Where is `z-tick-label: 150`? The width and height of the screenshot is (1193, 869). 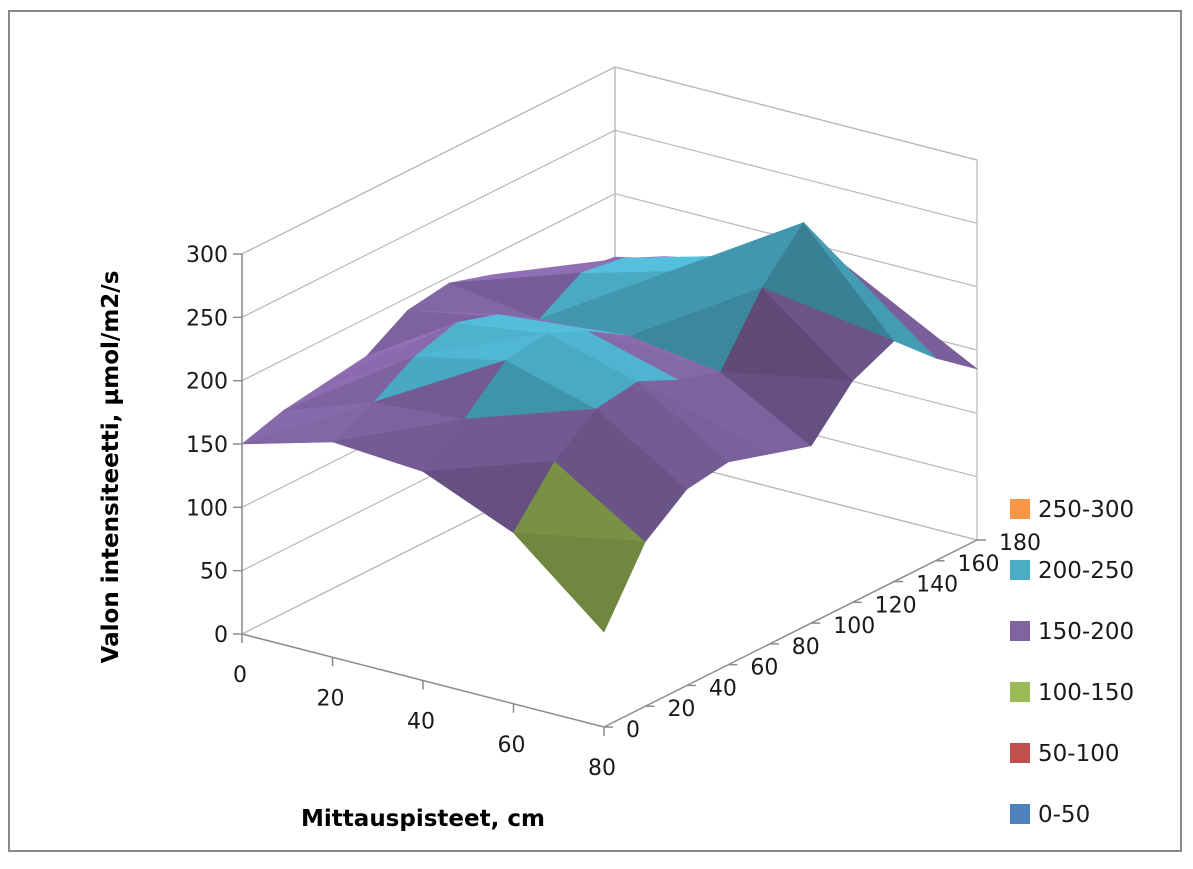
z-tick-label: 150 is located at coordinates (207, 445).